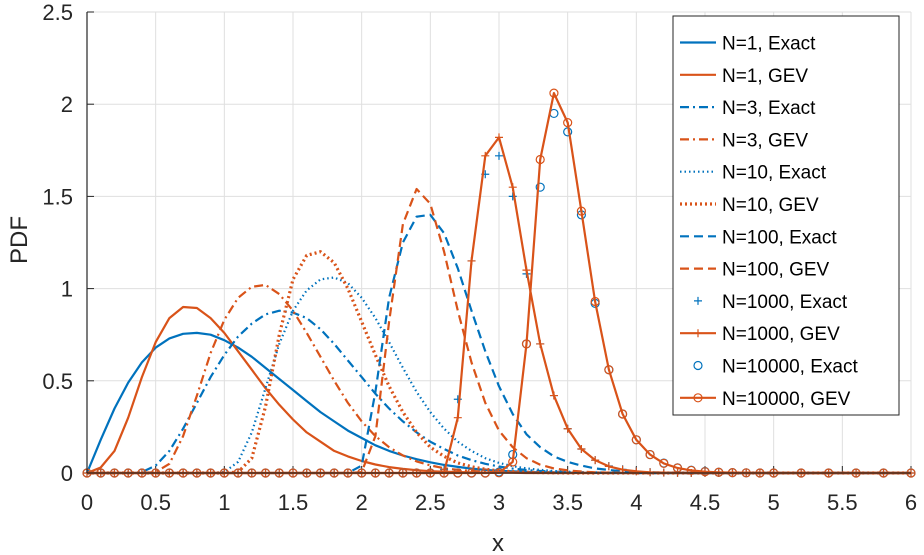 This screenshot has height=555, width=924. I want to click on x-tick-label: 0.5, so click(155, 502).